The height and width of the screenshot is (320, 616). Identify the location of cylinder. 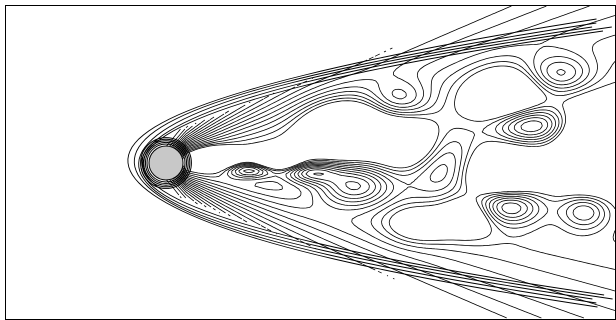
(166, 163).